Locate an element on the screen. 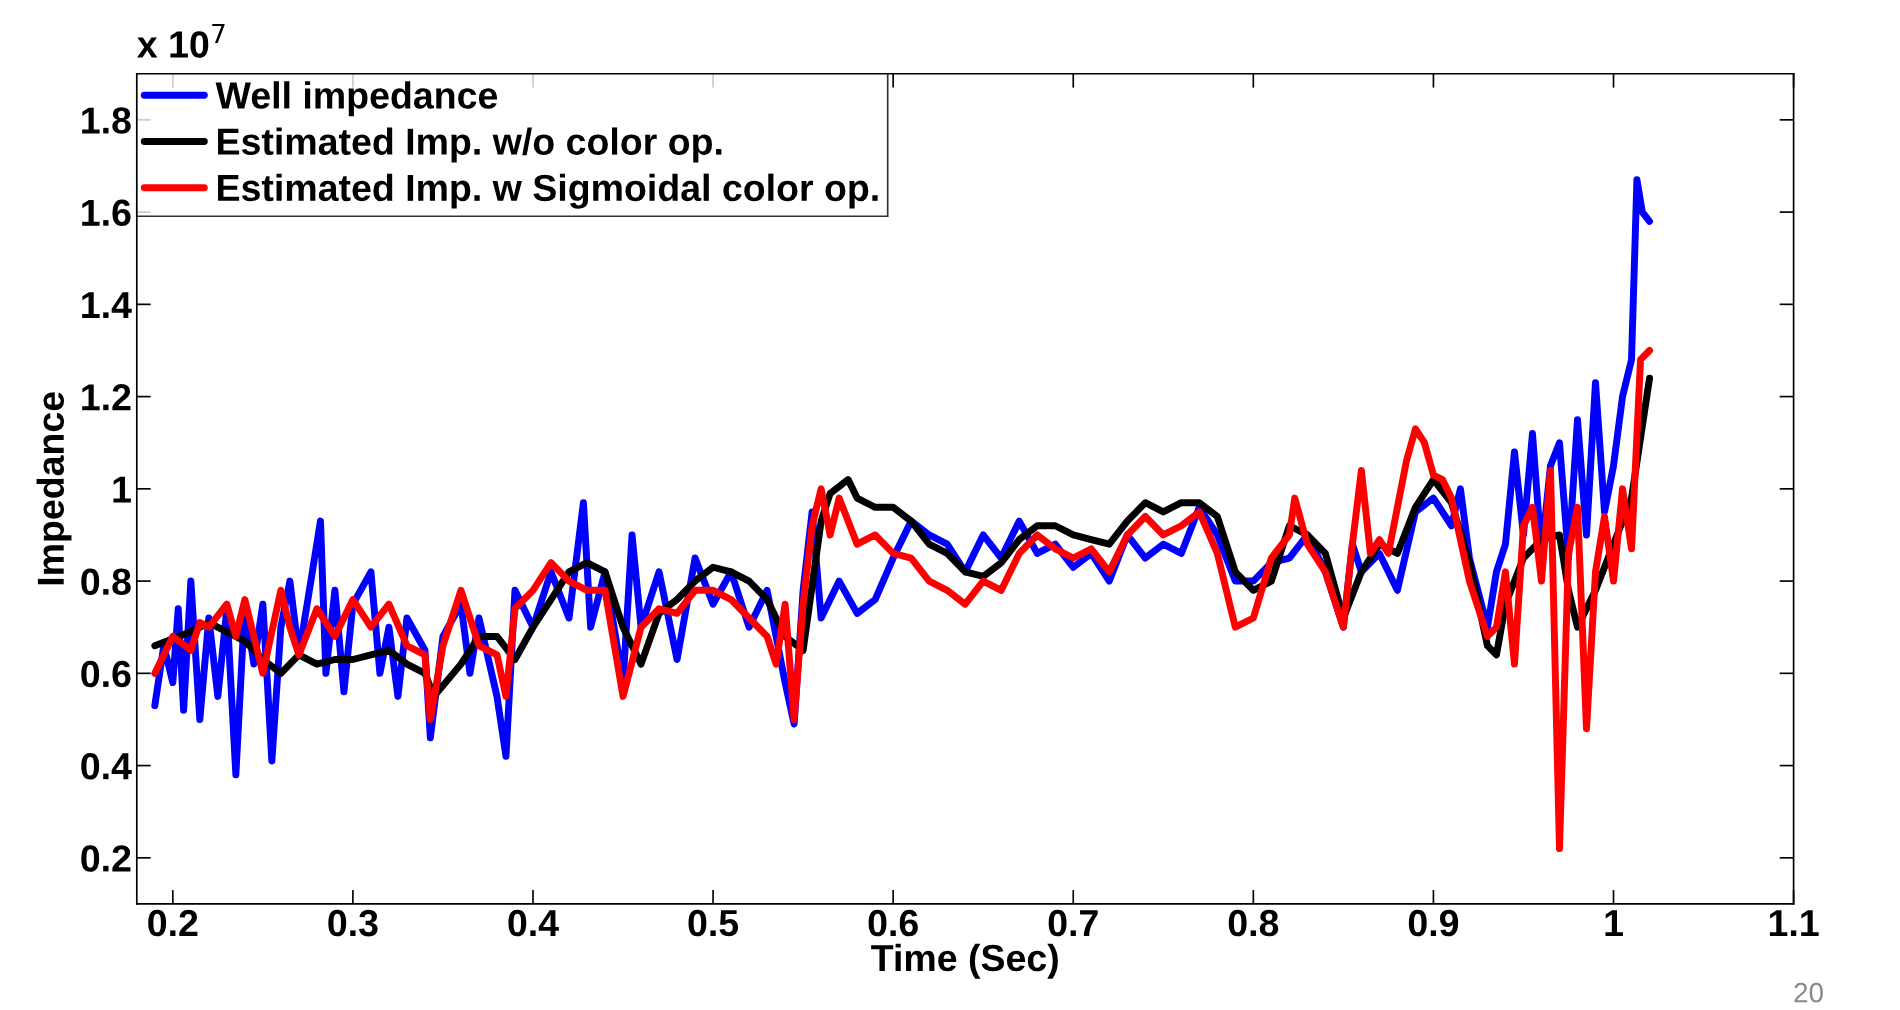  y-tick-label: 1.4 is located at coordinates (107, 305).